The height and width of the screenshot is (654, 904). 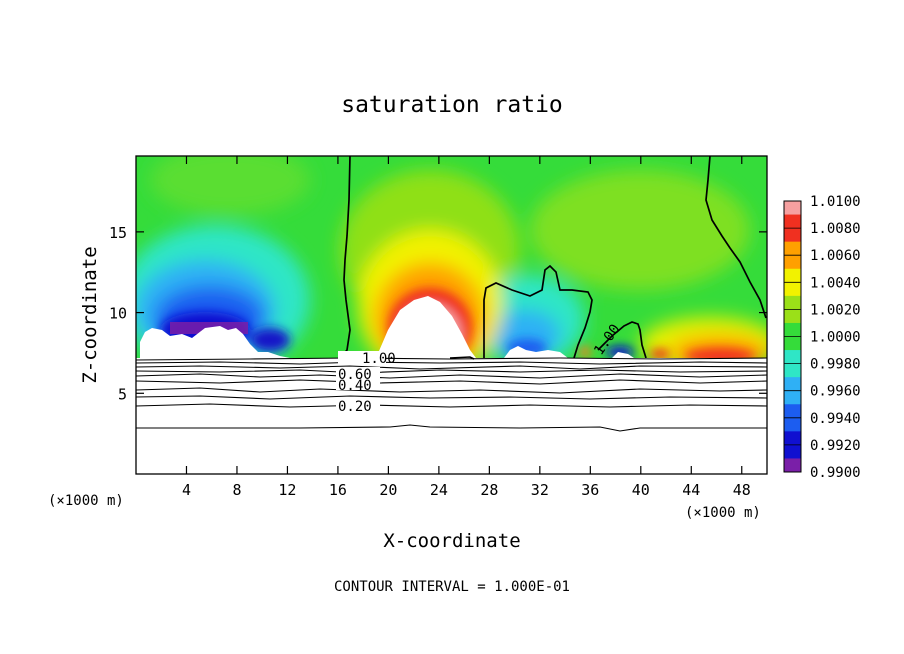 What do you see at coordinates (641, 490) in the screenshot?
I see `x-tick-label: 40` at bounding box center [641, 490].